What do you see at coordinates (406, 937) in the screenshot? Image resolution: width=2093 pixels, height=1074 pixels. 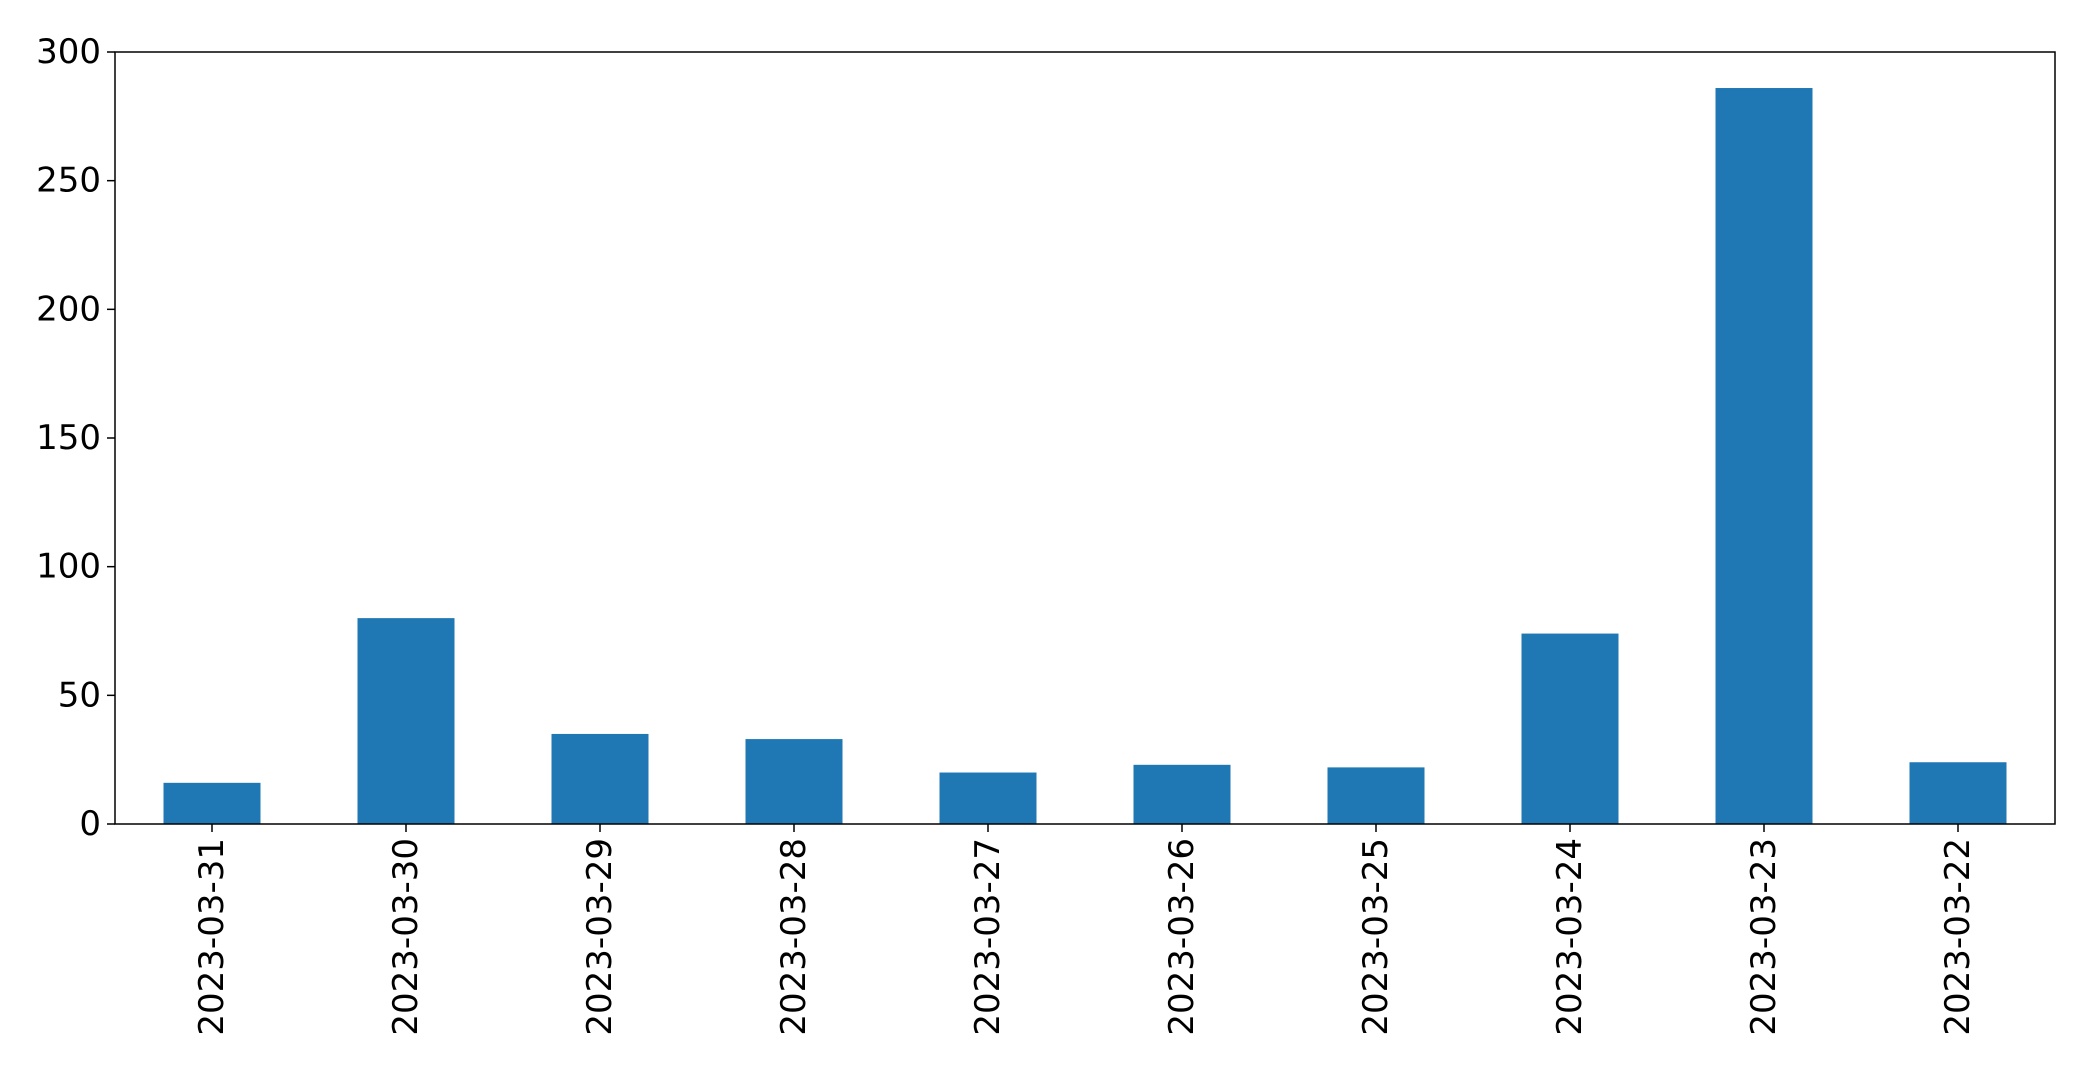 I see `x-tick-label-2023-03-30: 2023-03-30` at bounding box center [406, 937].